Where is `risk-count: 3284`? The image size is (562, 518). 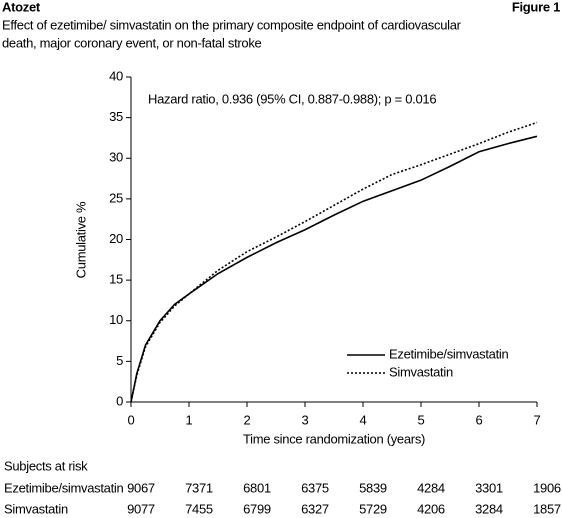 risk-count: 3284 is located at coordinates (489, 508).